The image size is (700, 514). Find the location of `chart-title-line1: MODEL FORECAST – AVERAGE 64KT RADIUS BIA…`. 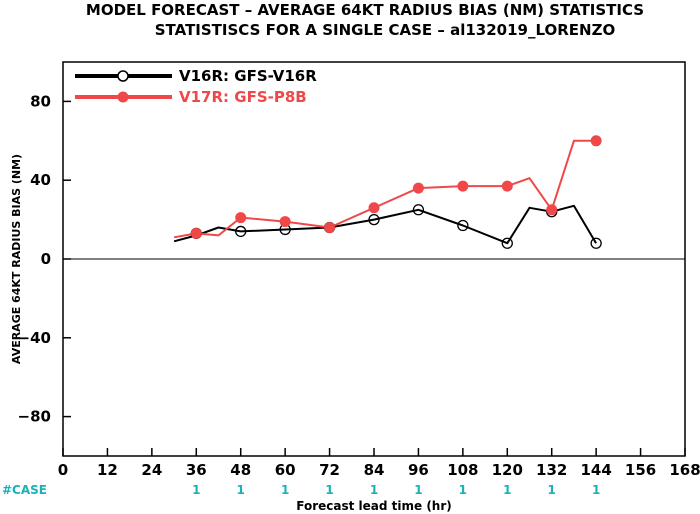

chart-title-line1: MODEL FORECAST – AVERAGE 64KT RADIUS BIA… is located at coordinates (365, 10).